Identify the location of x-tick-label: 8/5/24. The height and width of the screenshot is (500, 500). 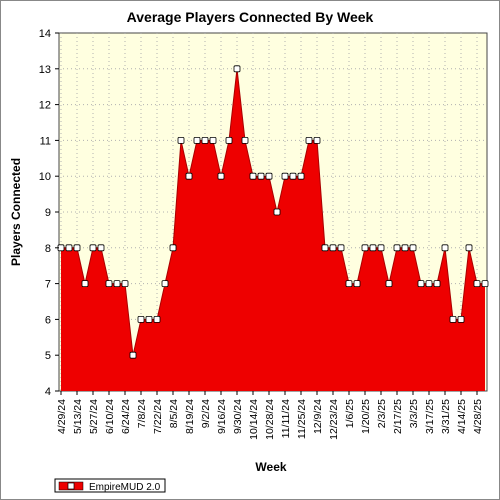
(174, 413).